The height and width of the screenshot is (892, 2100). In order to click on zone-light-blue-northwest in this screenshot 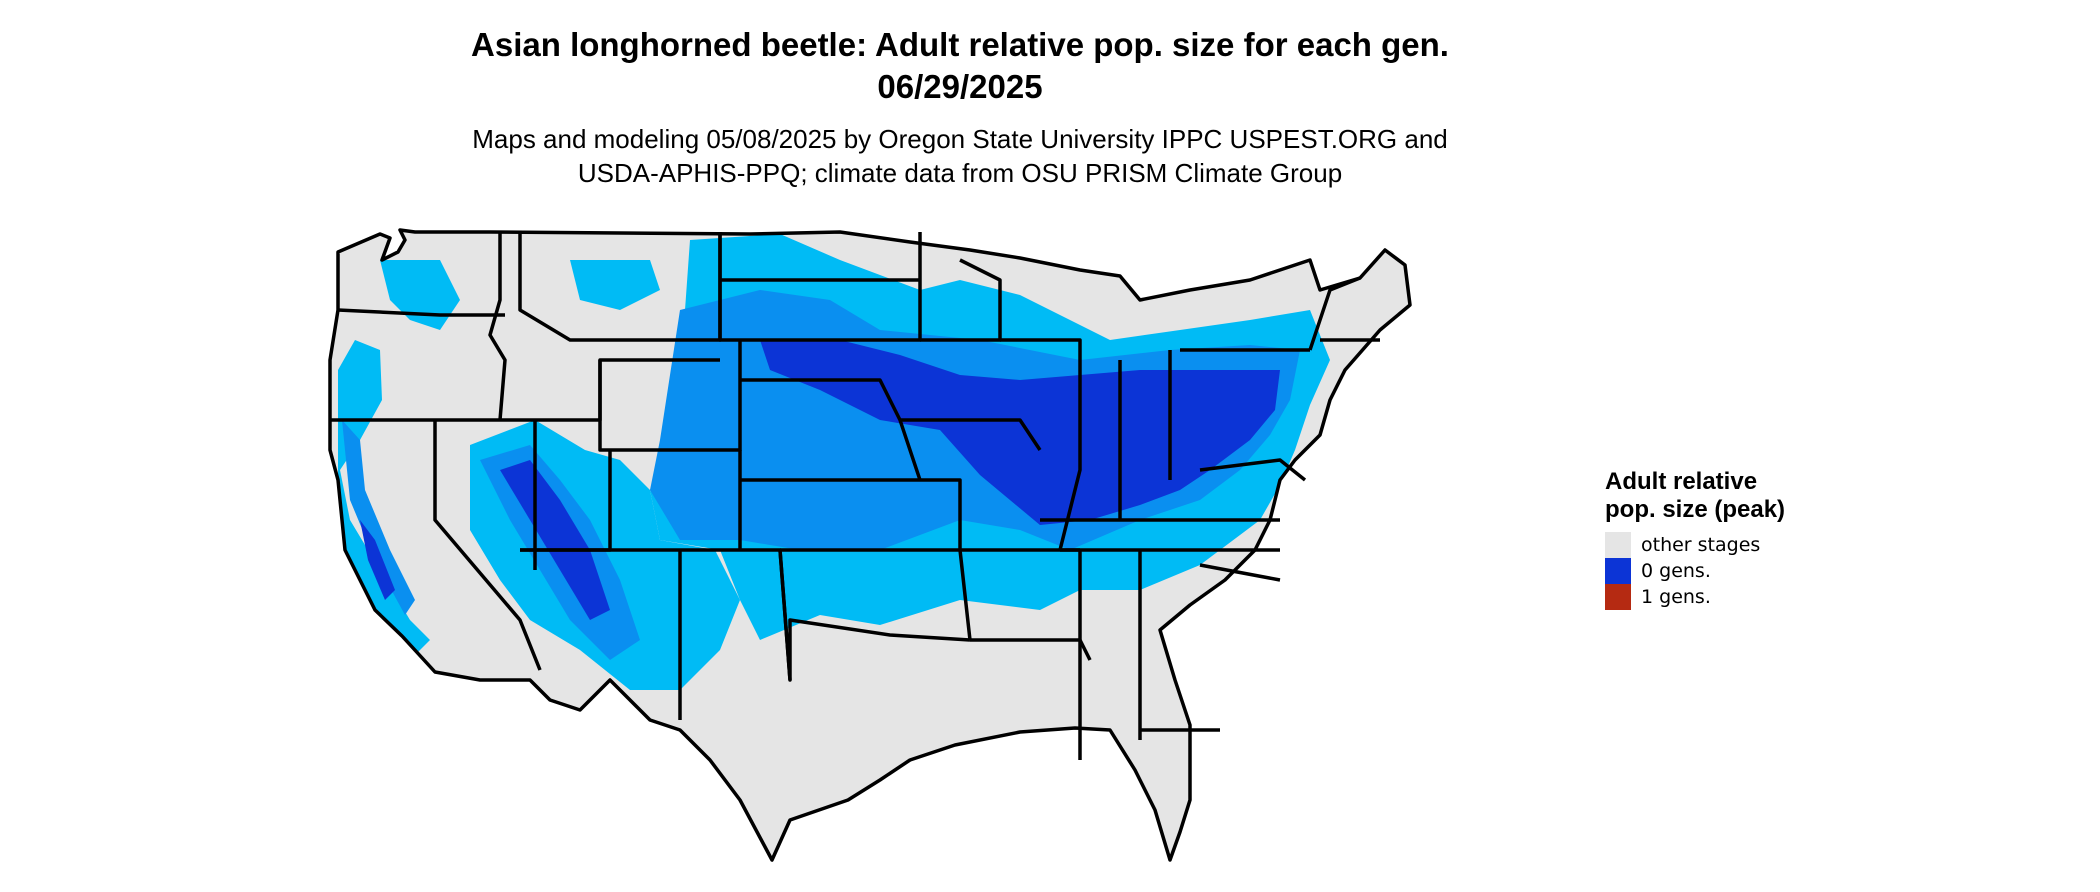, I will do `click(420, 295)`.